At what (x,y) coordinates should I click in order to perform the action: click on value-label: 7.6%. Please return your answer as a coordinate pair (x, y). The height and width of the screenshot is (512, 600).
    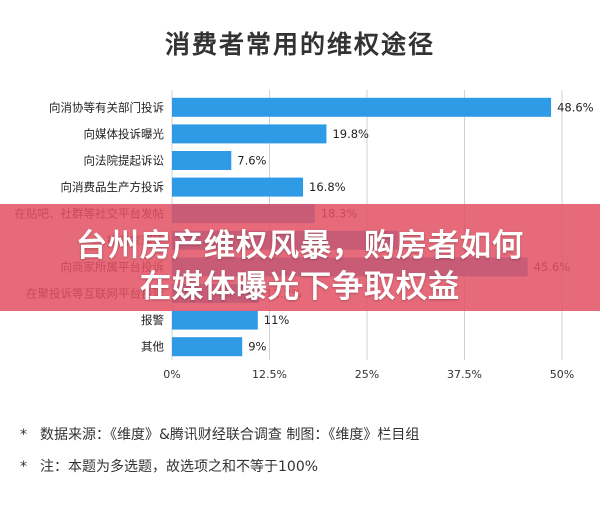
    Looking at the image, I should click on (251, 161).